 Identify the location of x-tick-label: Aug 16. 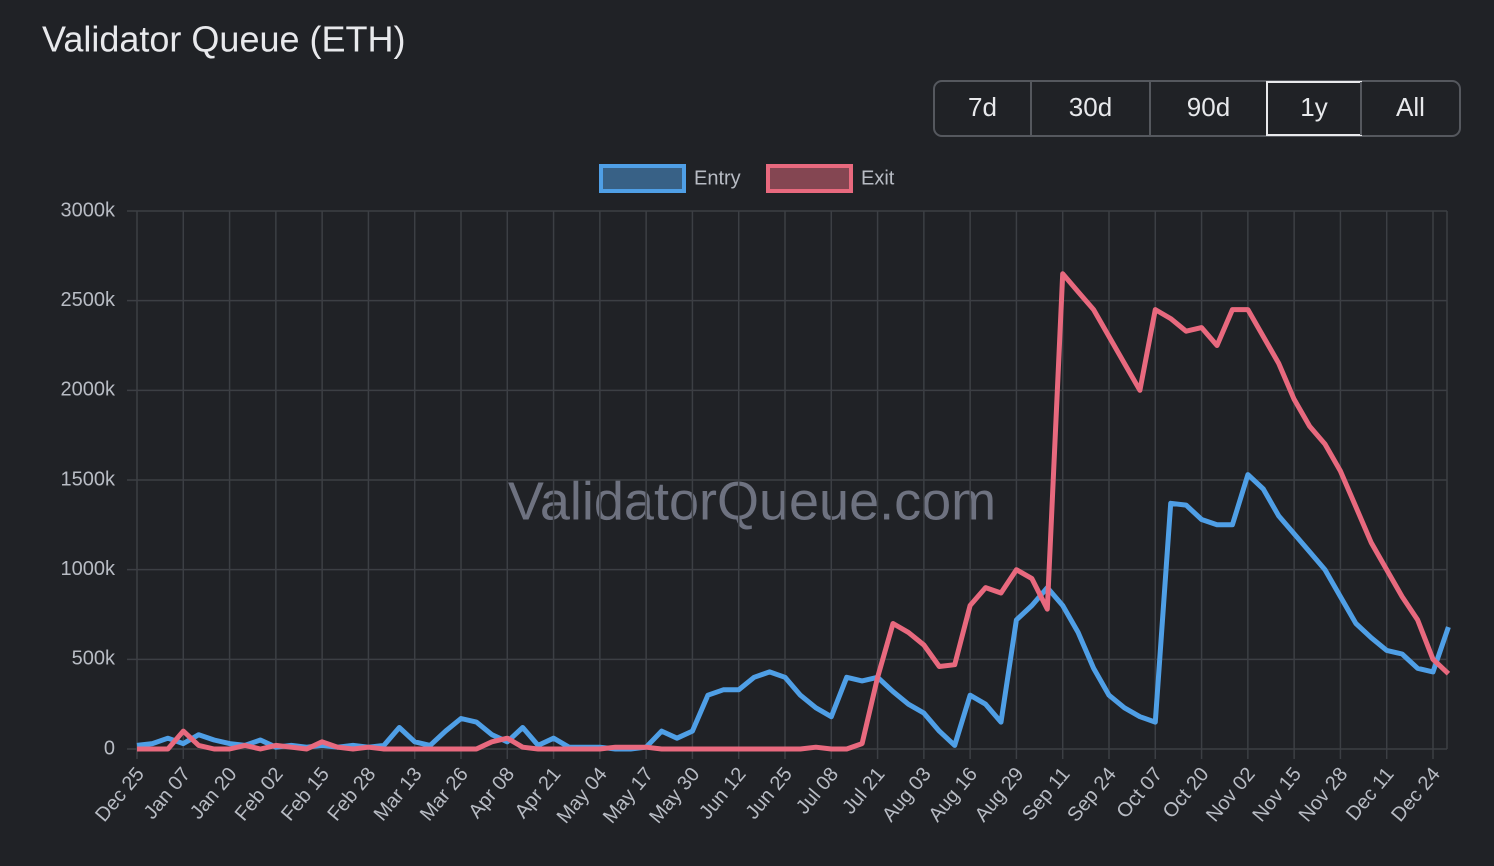
(953, 794).